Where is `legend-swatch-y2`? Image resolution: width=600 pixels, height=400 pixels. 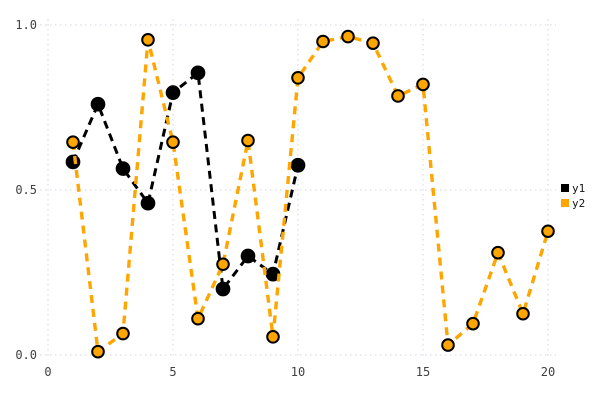 legend-swatch-y2 is located at coordinates (565, 203).